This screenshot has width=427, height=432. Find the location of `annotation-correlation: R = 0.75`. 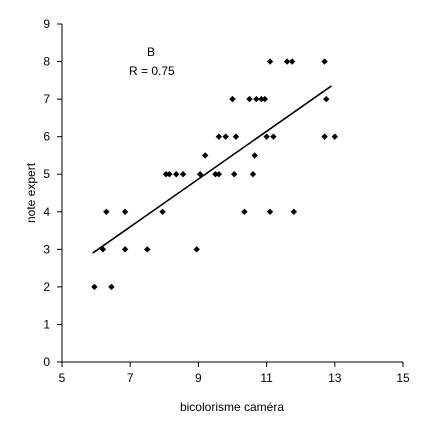

annotation-correlation: R = 0.75 is located at coordinates (152, 71).